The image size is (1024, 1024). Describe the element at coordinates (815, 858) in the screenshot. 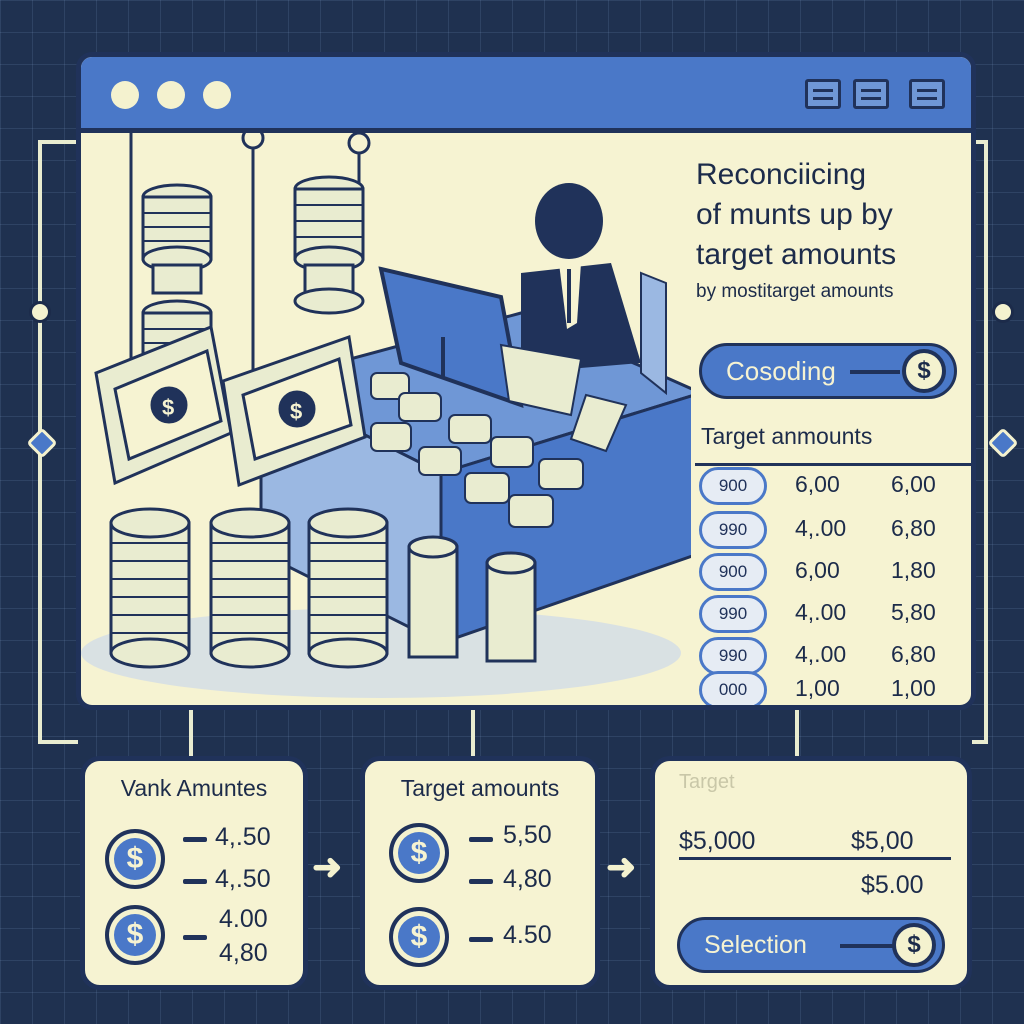

I see `selection-divider` at that location.